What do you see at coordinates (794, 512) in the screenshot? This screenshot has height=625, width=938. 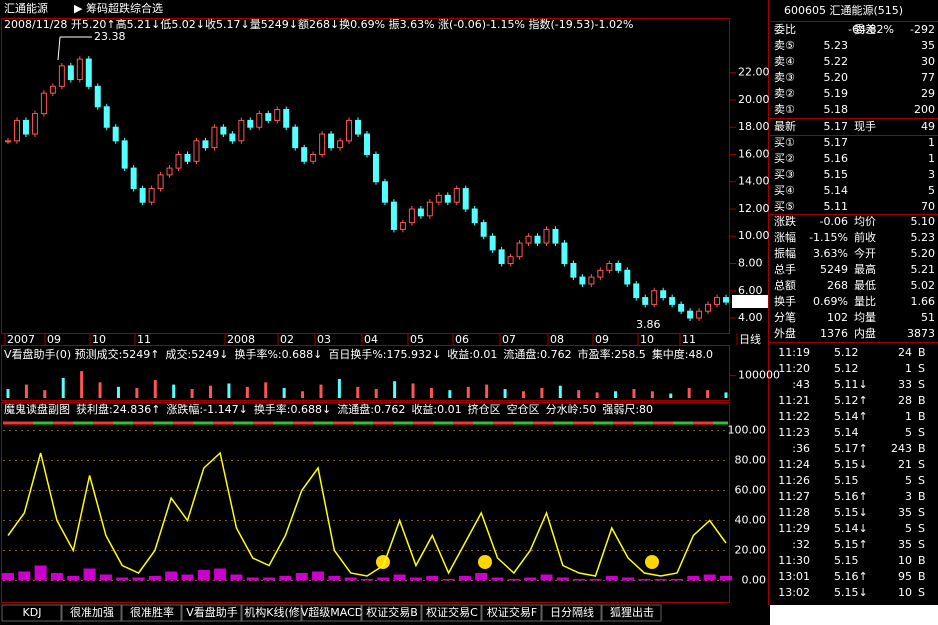 I see `label: 11:28` at bounding box center [794, 512].